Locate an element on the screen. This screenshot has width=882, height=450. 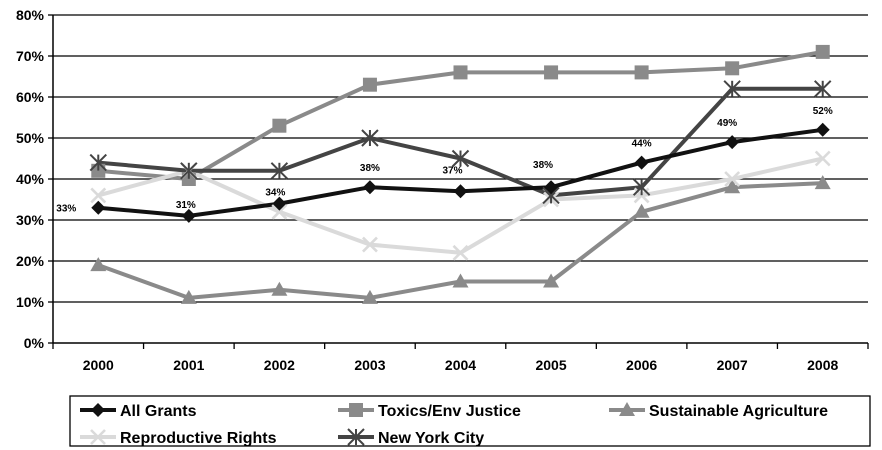
y-tick-label: 60% is located at coordinates (30, 97).